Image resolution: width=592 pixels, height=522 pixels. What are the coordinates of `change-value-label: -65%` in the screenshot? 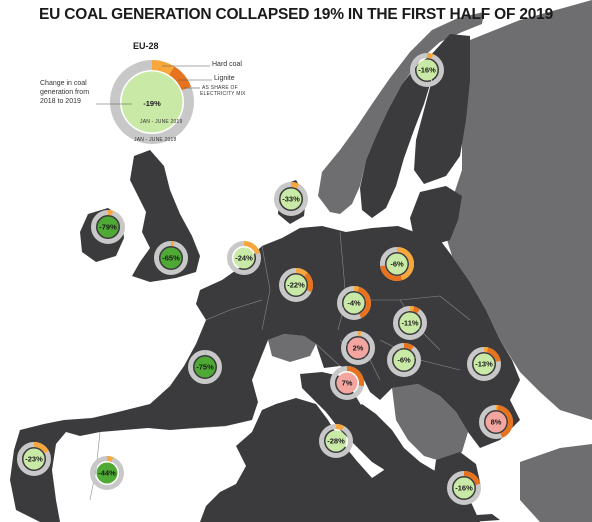 It's located at (171, 258).